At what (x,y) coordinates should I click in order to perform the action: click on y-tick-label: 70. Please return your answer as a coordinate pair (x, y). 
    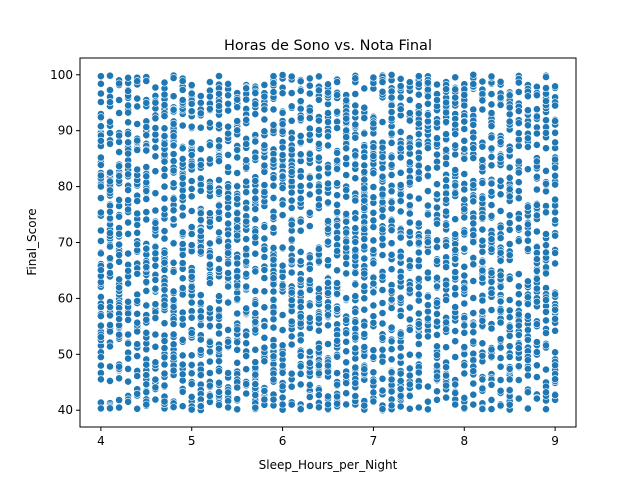
    Looking at the image, I should click on (65, 243).